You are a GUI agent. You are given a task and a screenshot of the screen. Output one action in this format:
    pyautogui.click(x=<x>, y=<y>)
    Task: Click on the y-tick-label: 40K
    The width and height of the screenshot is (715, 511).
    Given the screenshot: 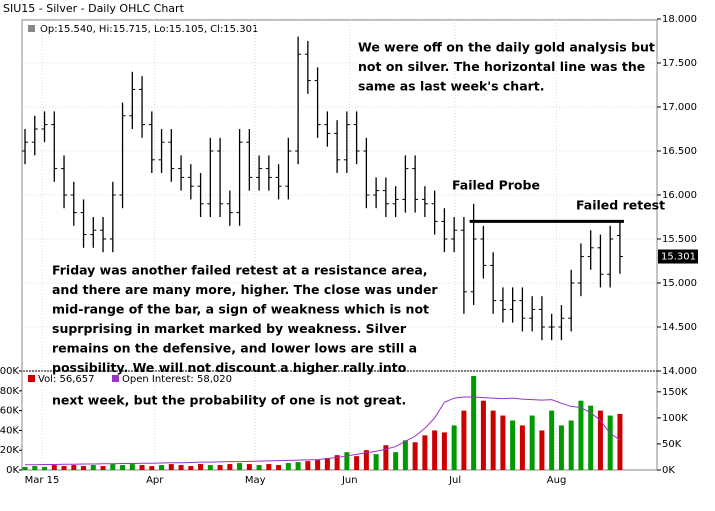 What is the action you would take?
    pyautogui.click(x=9, y=430)
    